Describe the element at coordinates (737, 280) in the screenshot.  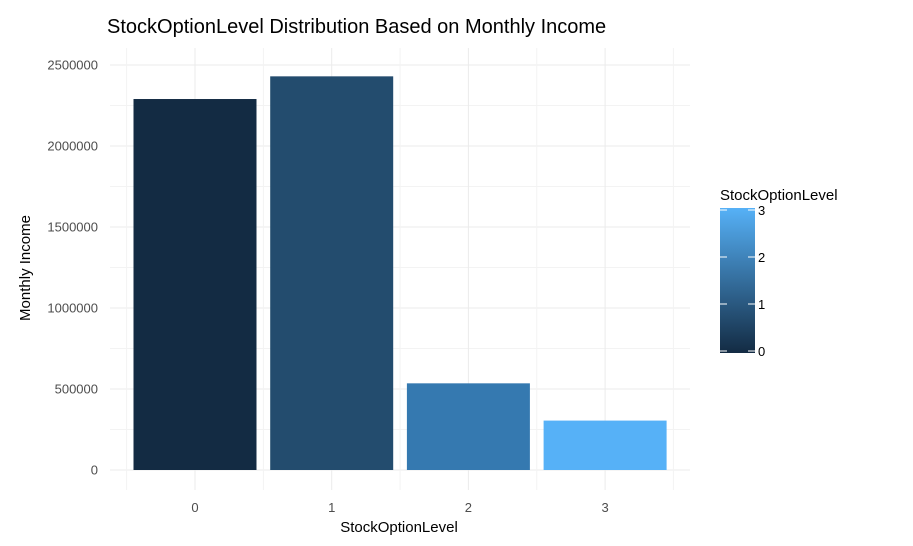
I see `legend-colorbar` at that location.